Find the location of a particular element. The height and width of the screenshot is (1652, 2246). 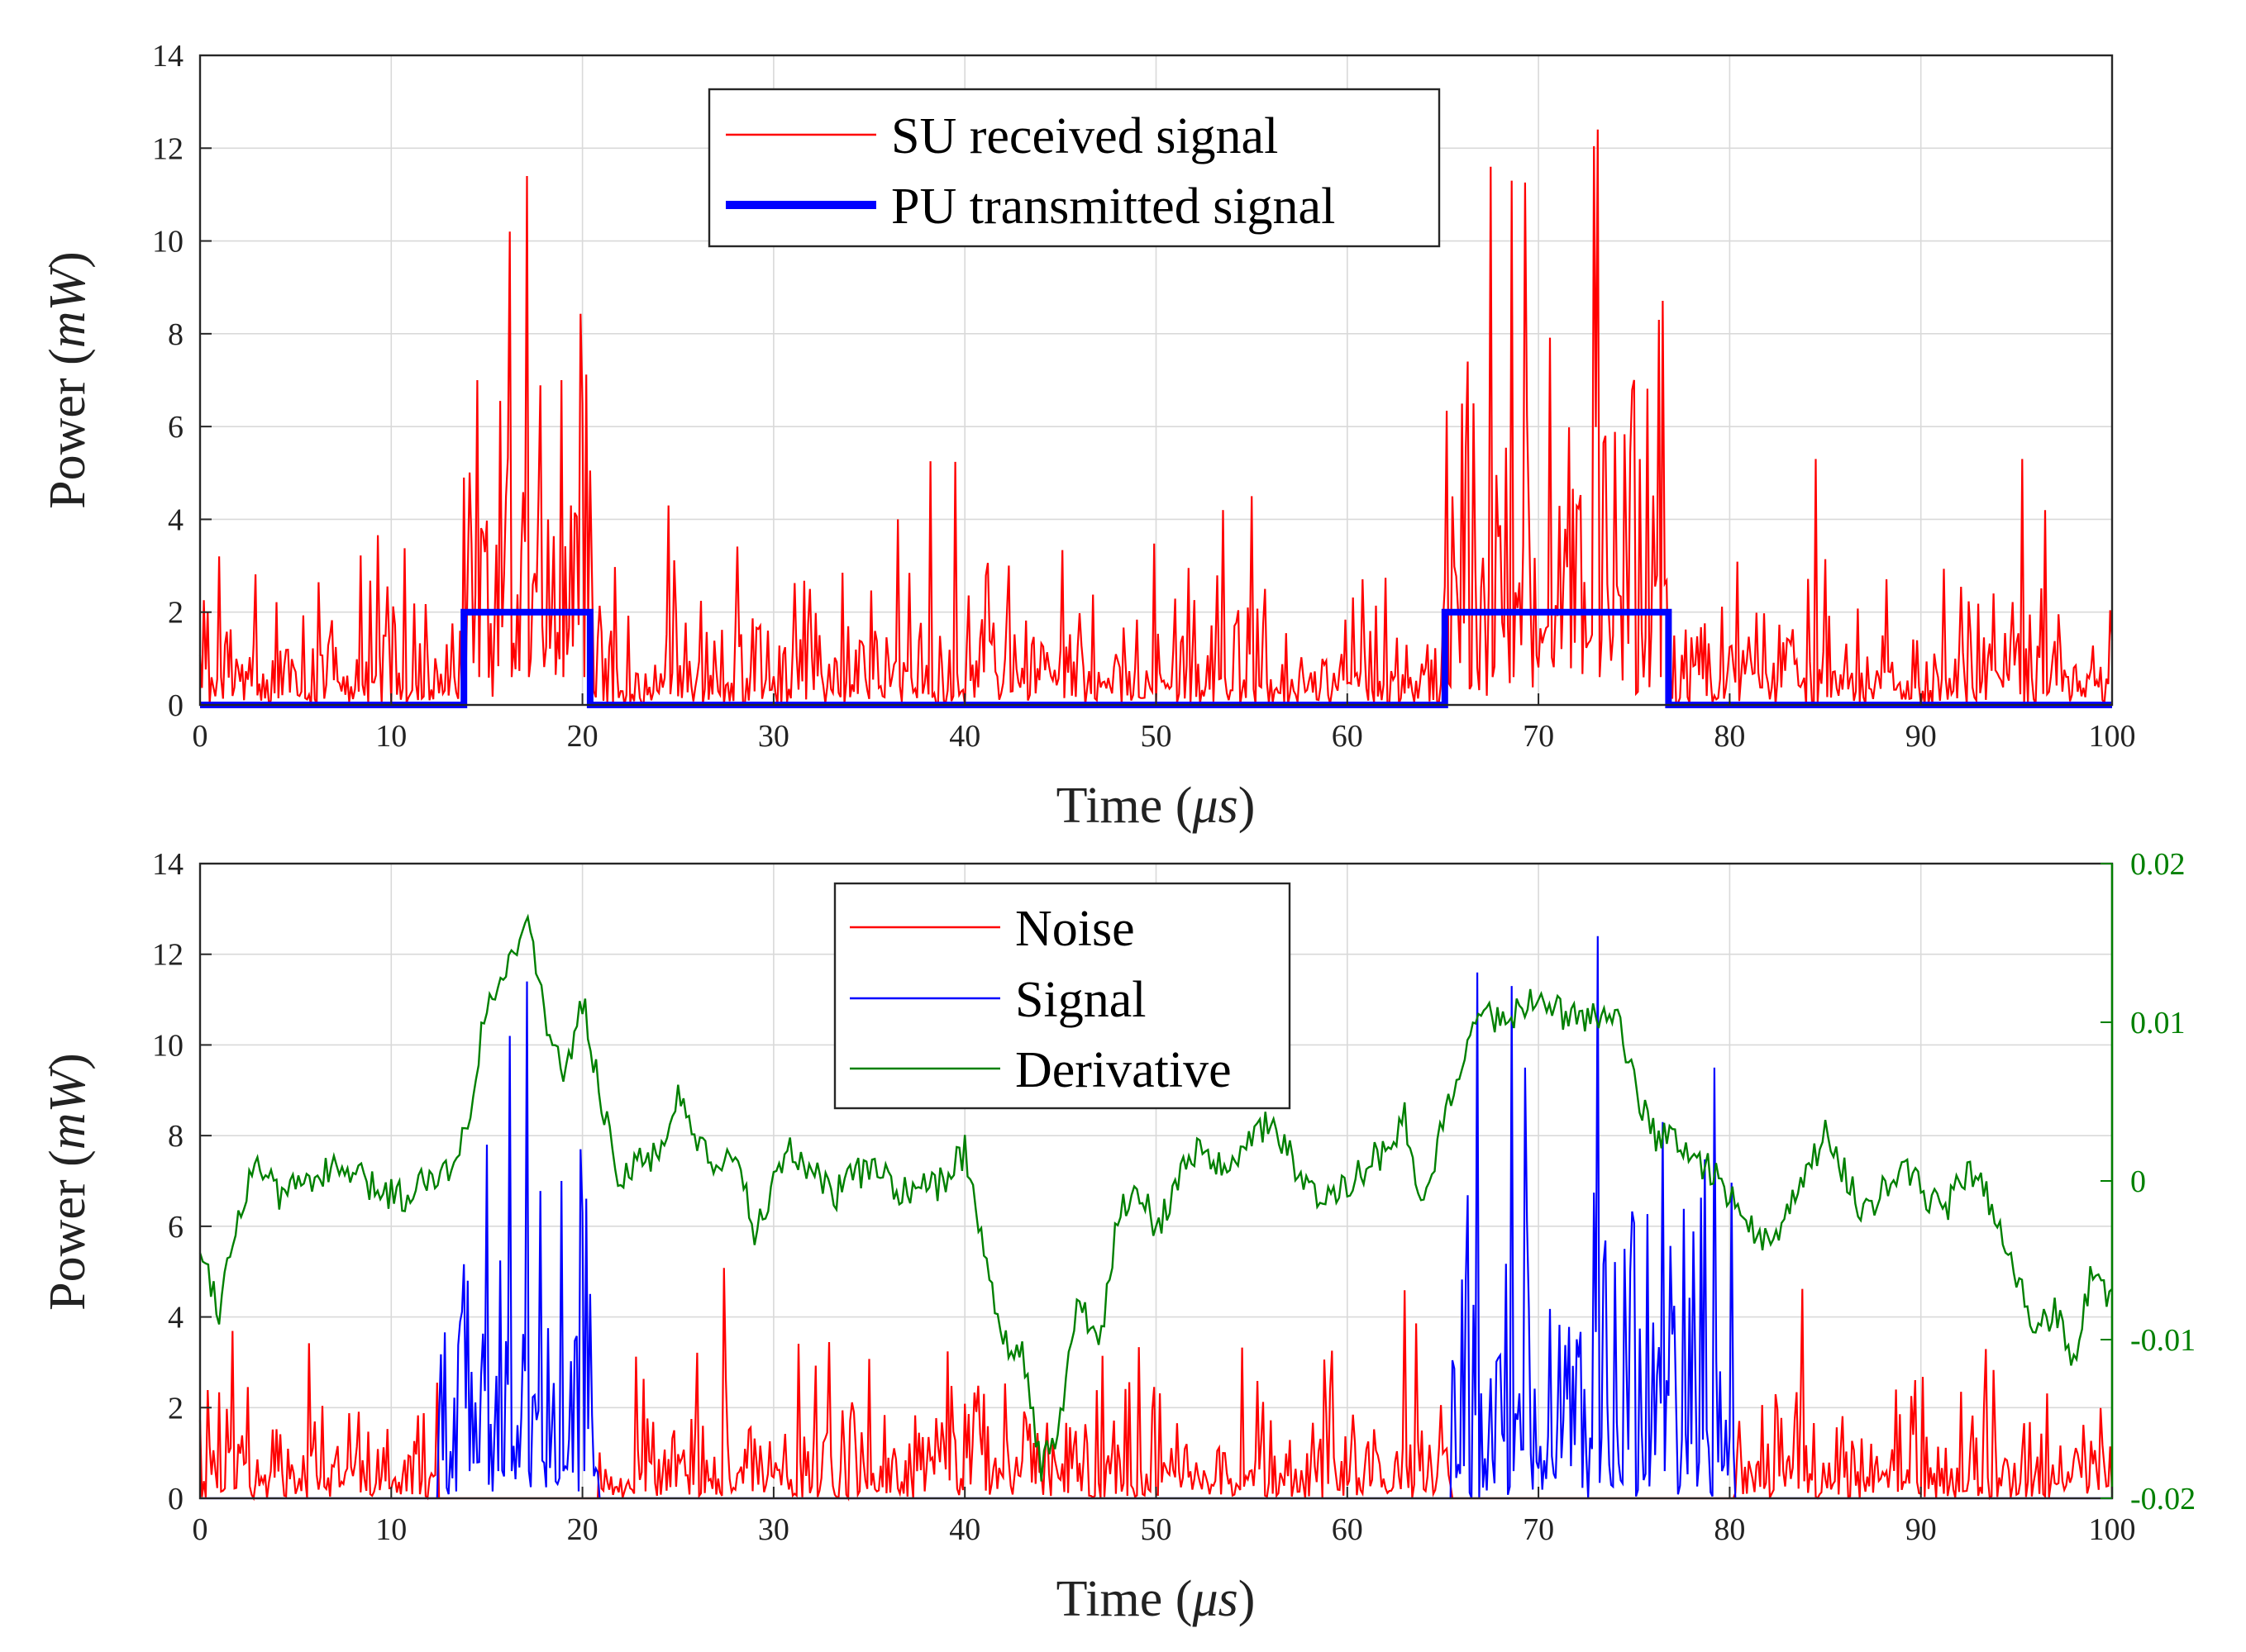

bottom-y-tick-label: 2 is located at coordinates (176, 1408).